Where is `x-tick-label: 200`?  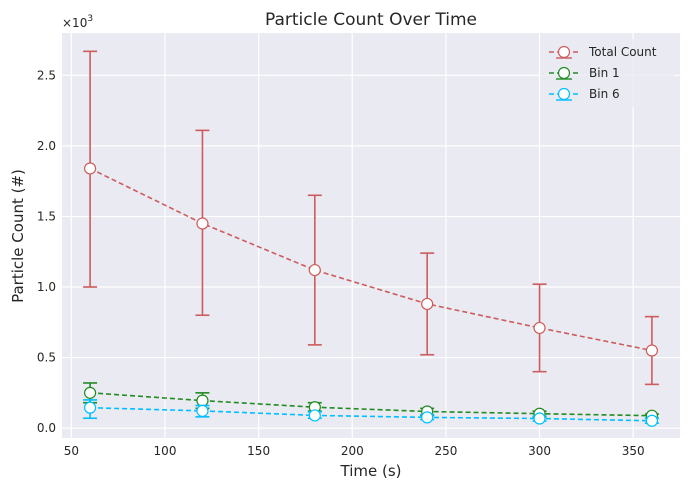
x-tick-label: 200 is located at coordinates (352, 451).